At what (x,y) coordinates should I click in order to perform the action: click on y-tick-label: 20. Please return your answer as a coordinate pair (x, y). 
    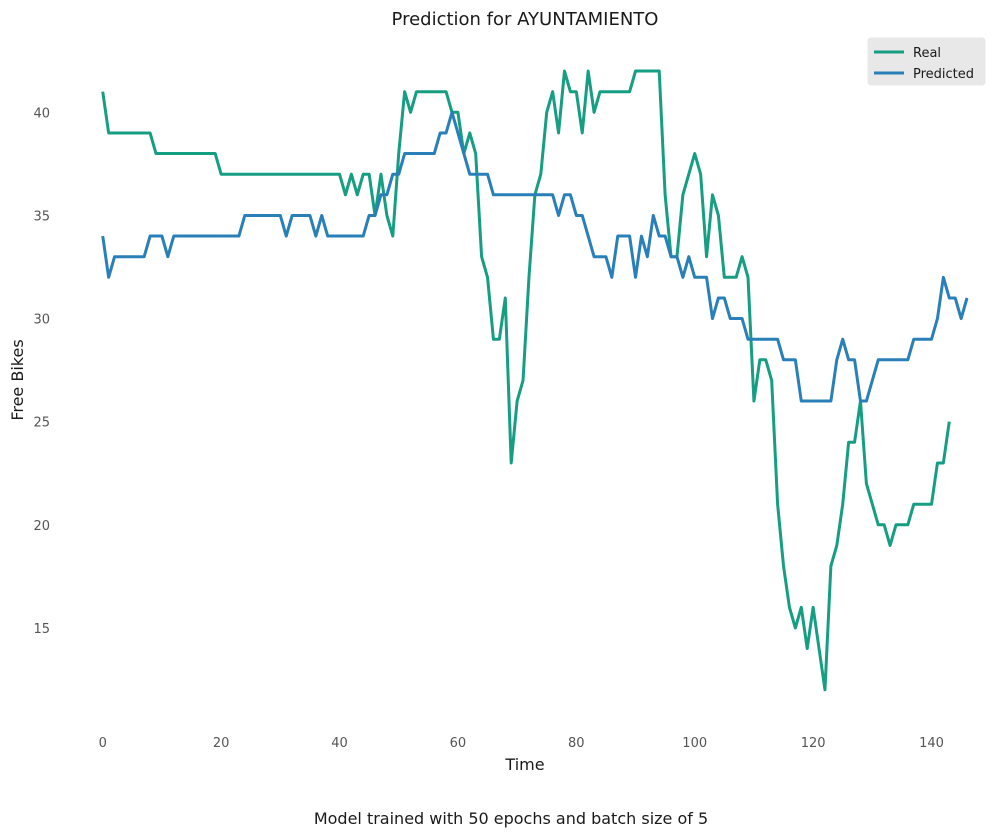
    Looking at the image, I should click on (41, 526).